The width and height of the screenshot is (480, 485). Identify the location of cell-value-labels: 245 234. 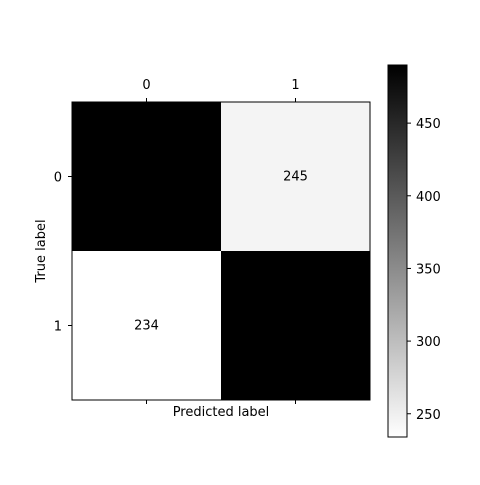
(221, 252).